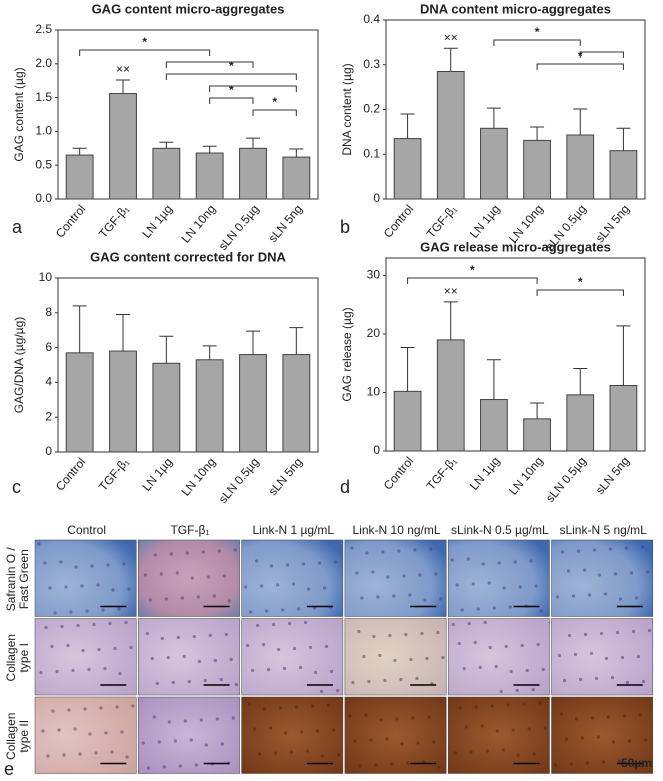 The height and width of the screenshot is (781, 663). What do you see at coordinates (636, 763) in the screenshot?
I see `scale-bar-label: 50µm` at bounding box center [636, 763].